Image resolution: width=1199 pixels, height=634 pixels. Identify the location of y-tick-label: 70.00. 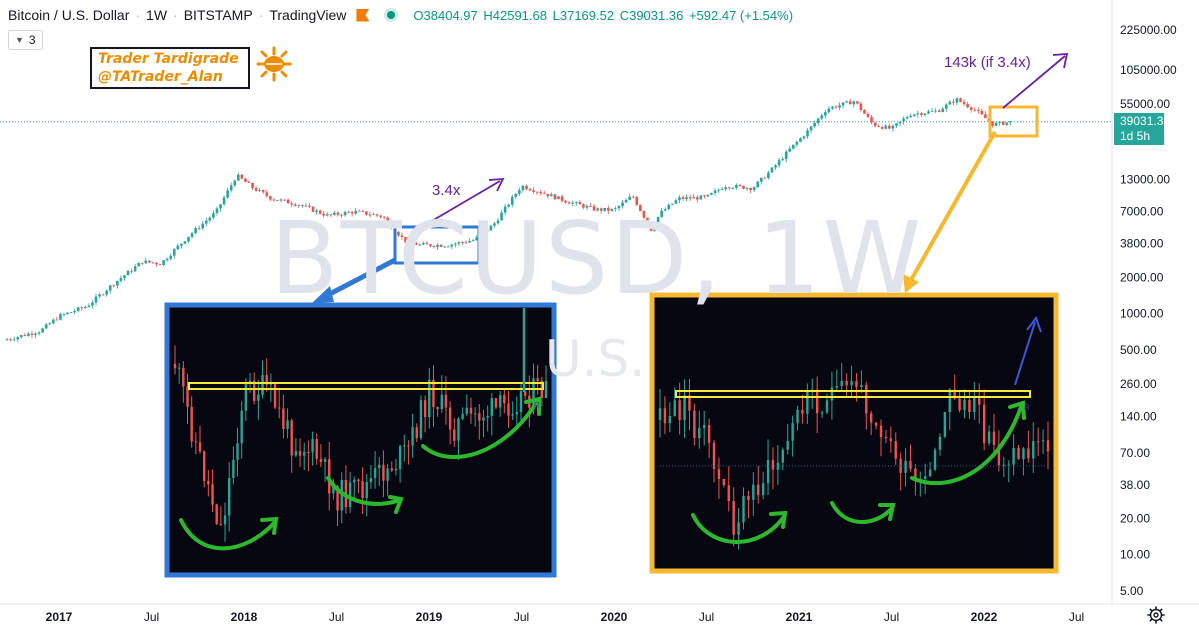
(1135, 453).